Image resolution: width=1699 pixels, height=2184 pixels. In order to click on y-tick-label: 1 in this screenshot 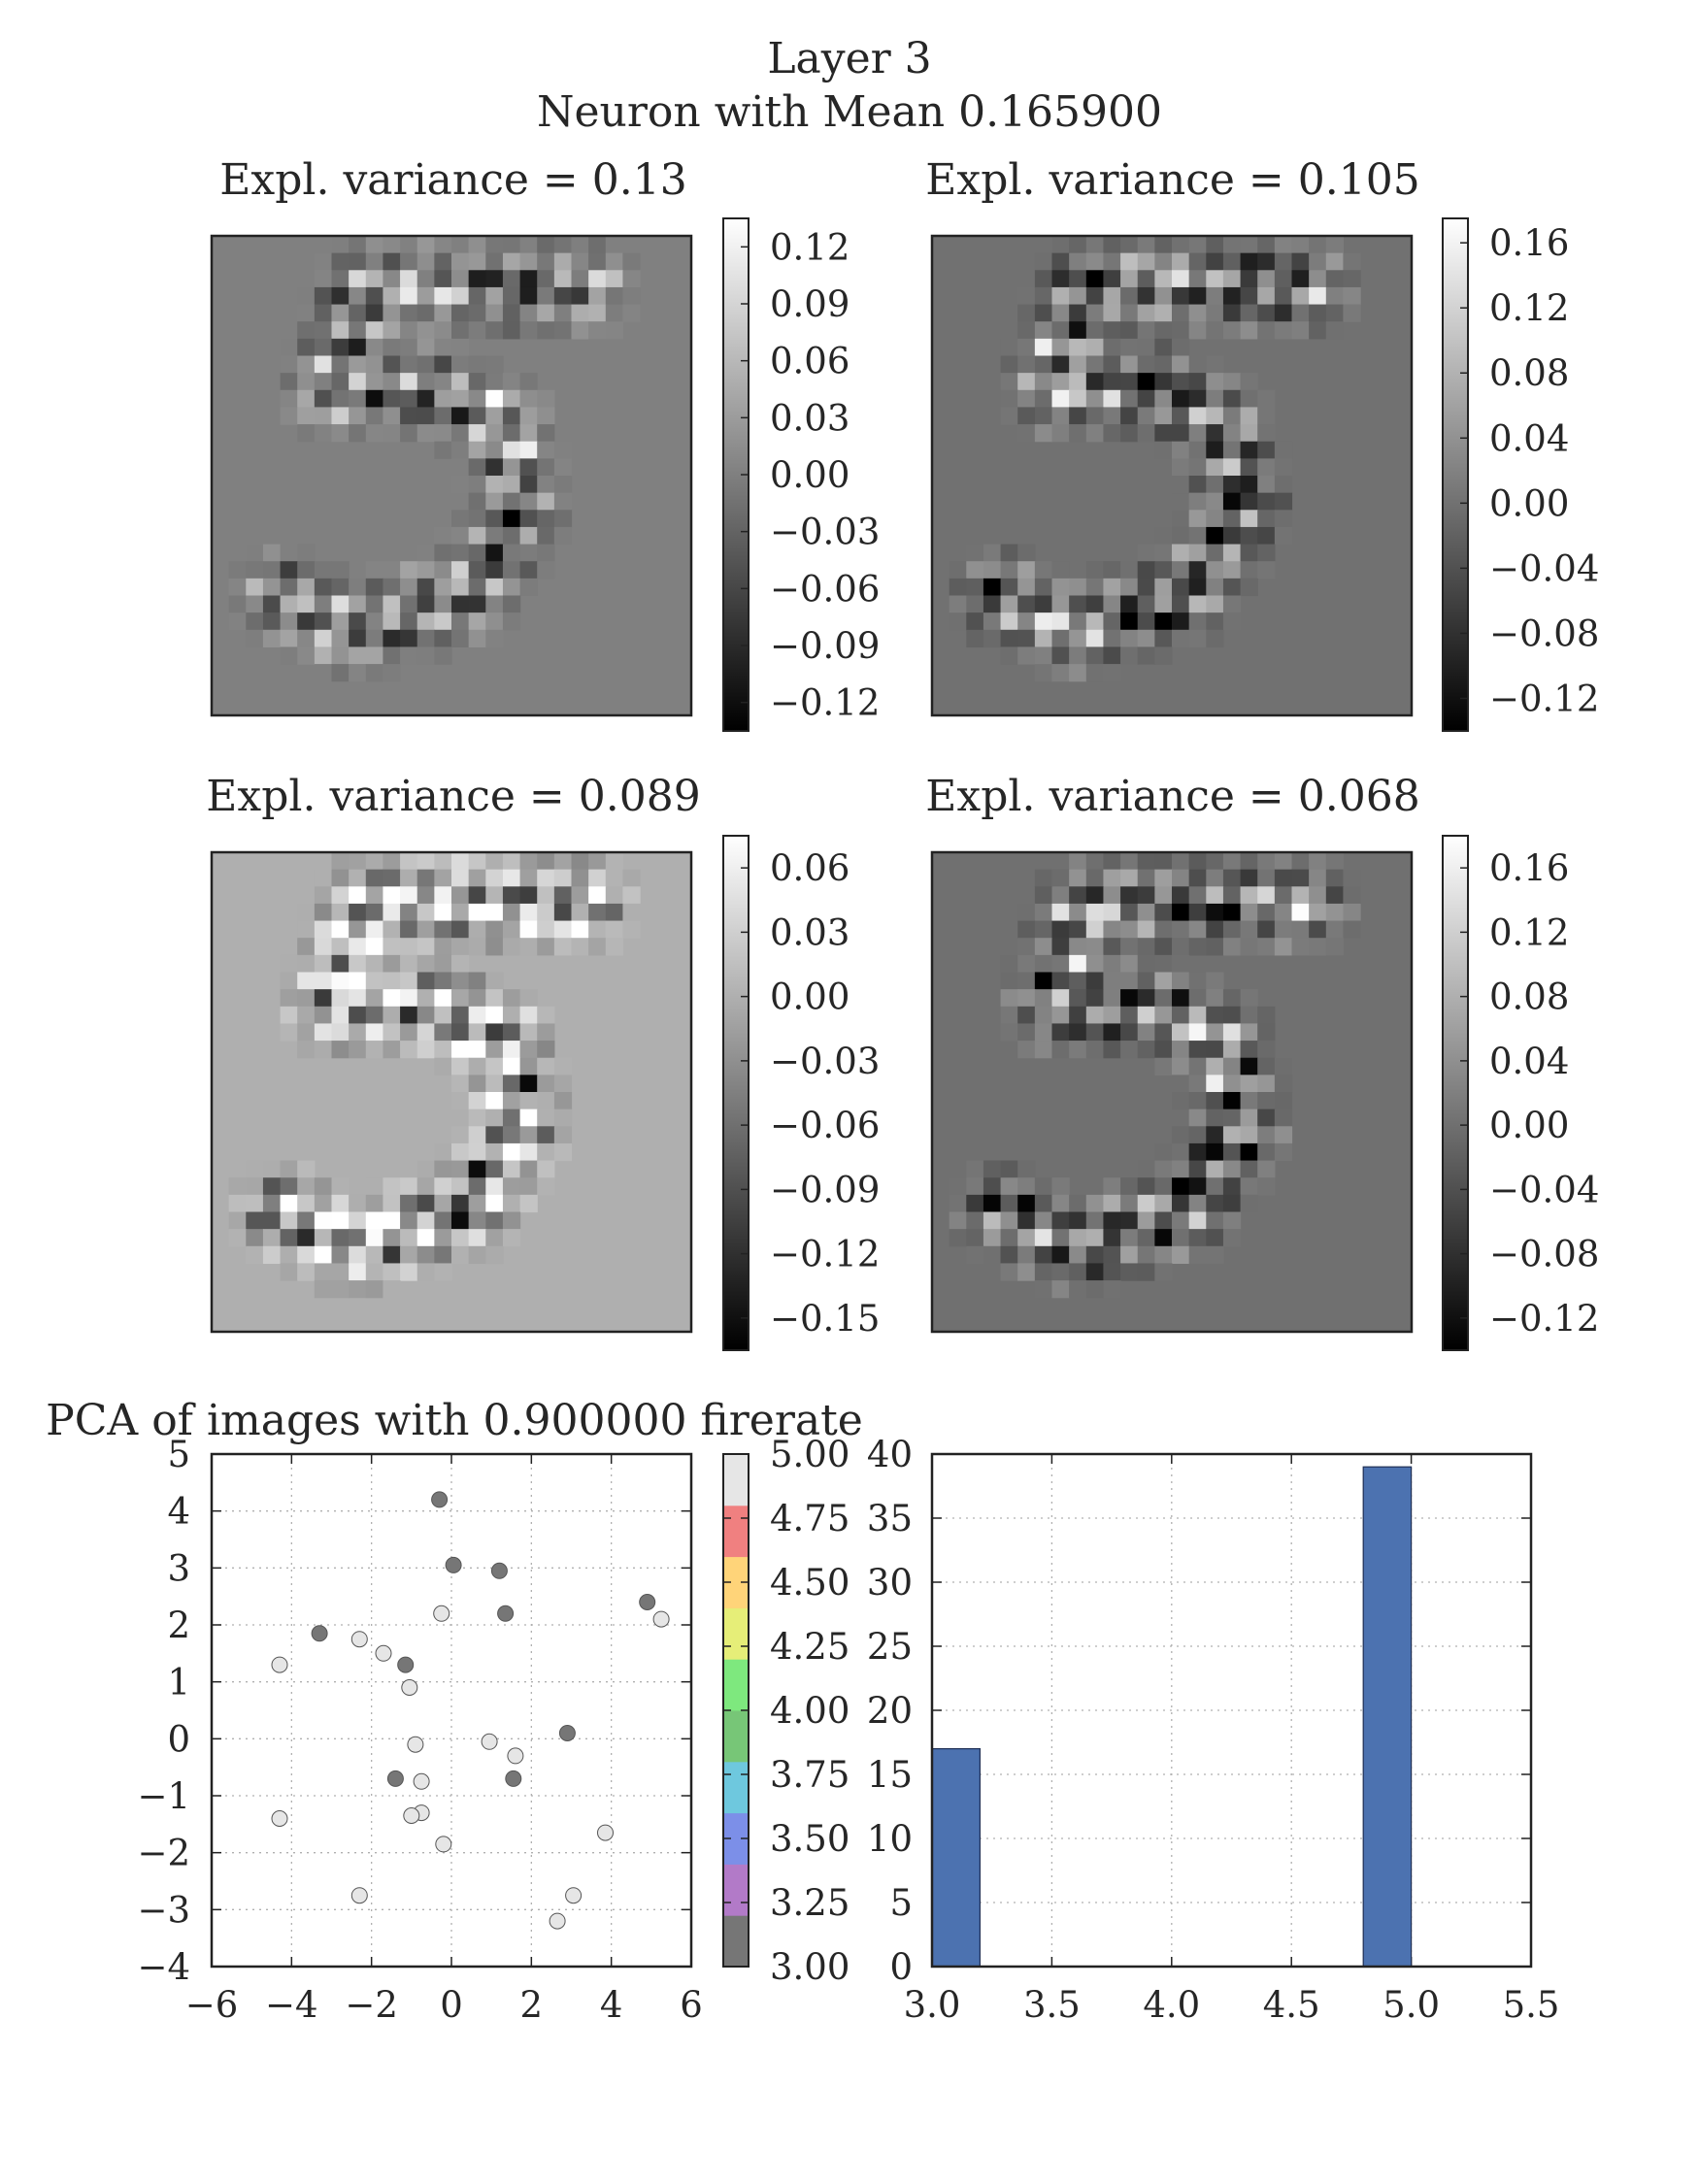, I will do `click(178, 1683)`.